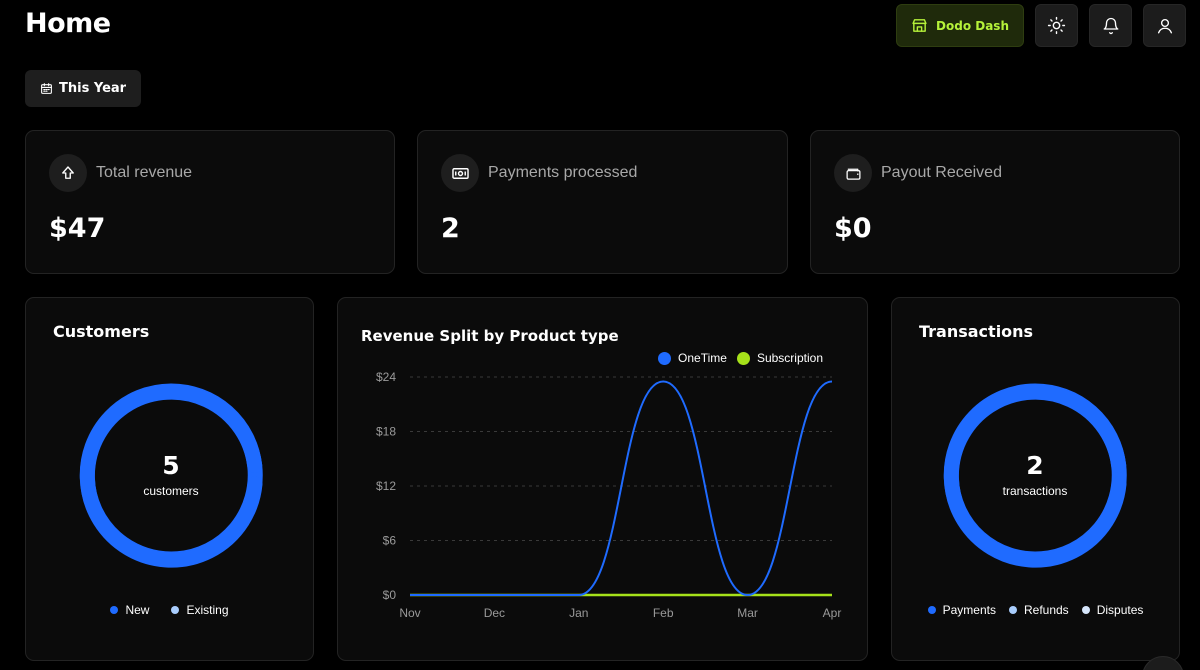 The height and width of the screenshot is (670, 1200). I want to click on bell-icon, so click(1110, 25).